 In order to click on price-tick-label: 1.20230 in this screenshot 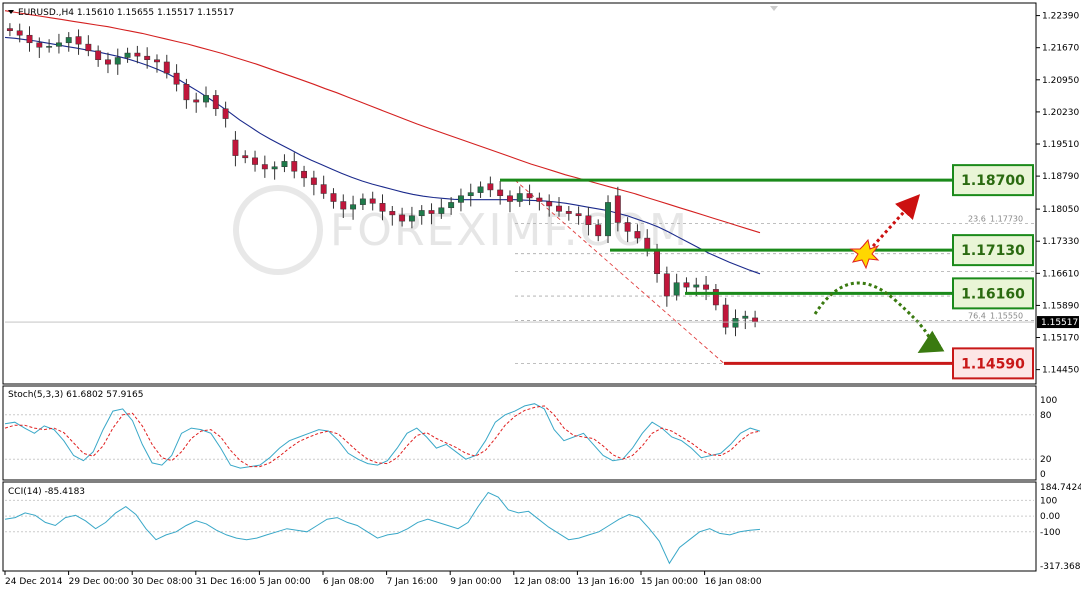, I will do `click(1060, 113)`.